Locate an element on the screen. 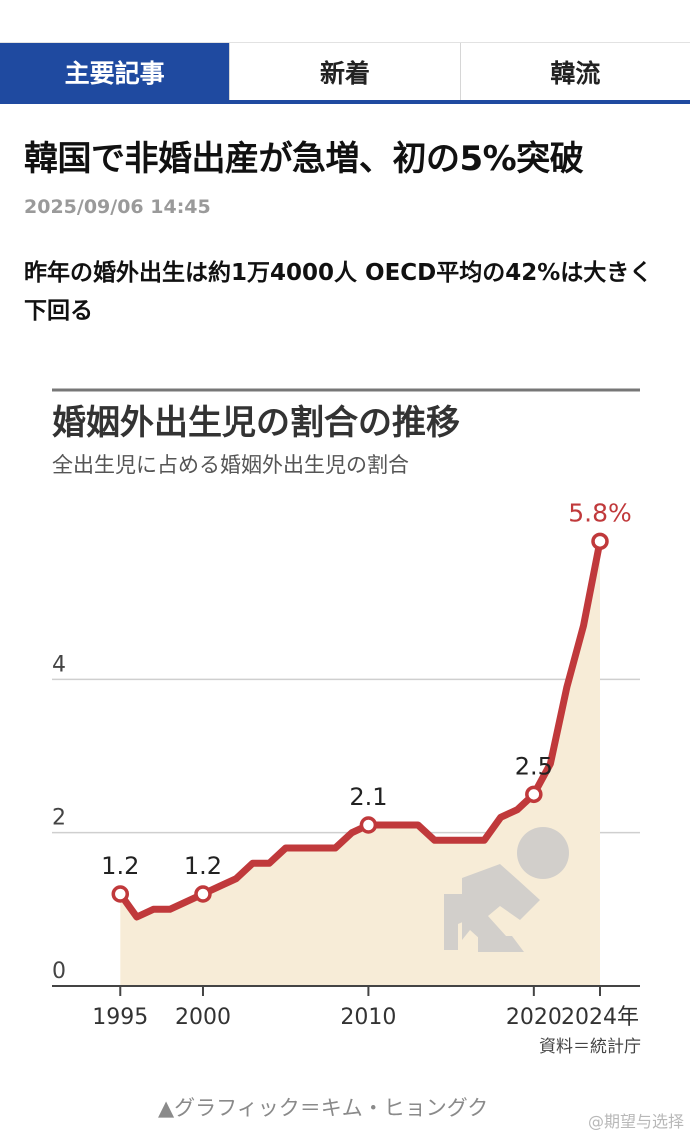  x-tick-label: 2024年 is located at coordinates (600, 1017).